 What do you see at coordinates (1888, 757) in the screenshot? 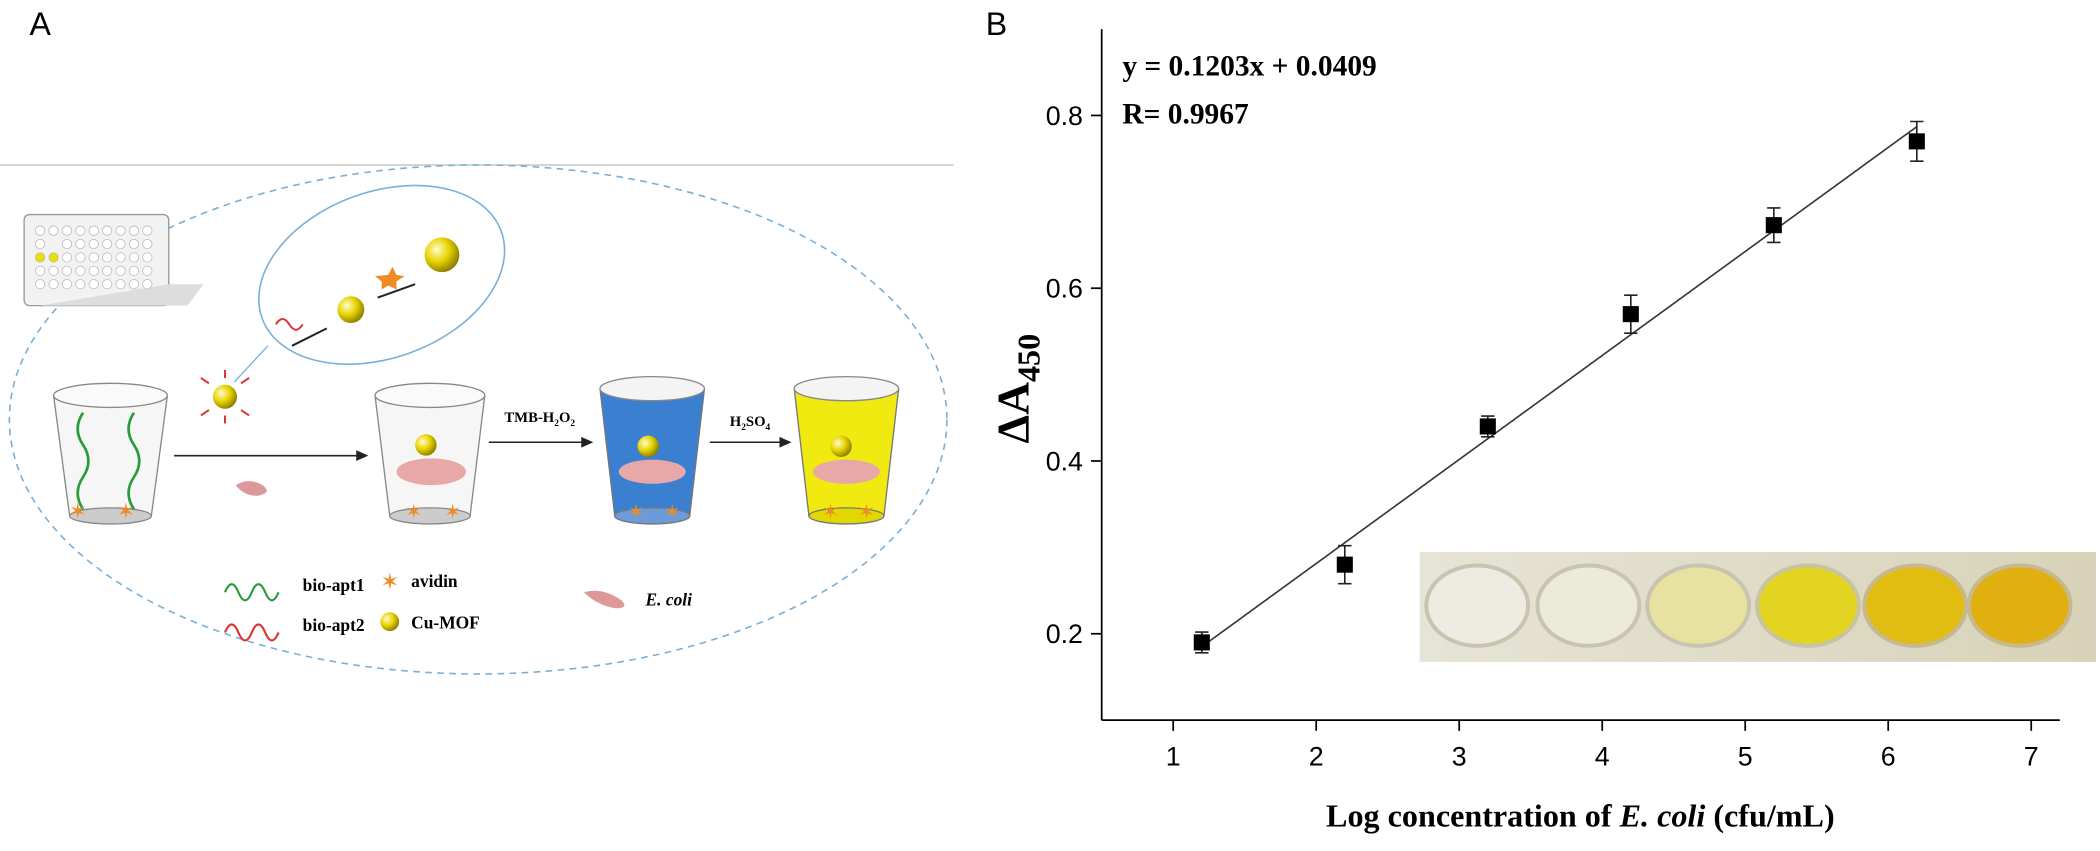
I see `x-tick-label: 6` at bounding box center [1888, 757].